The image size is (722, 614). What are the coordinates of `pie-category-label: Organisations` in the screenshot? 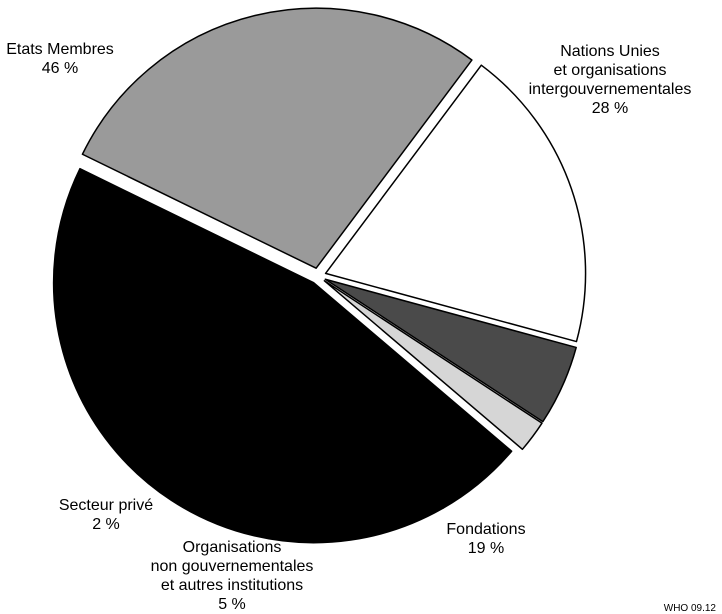 It's located at (232, 547).